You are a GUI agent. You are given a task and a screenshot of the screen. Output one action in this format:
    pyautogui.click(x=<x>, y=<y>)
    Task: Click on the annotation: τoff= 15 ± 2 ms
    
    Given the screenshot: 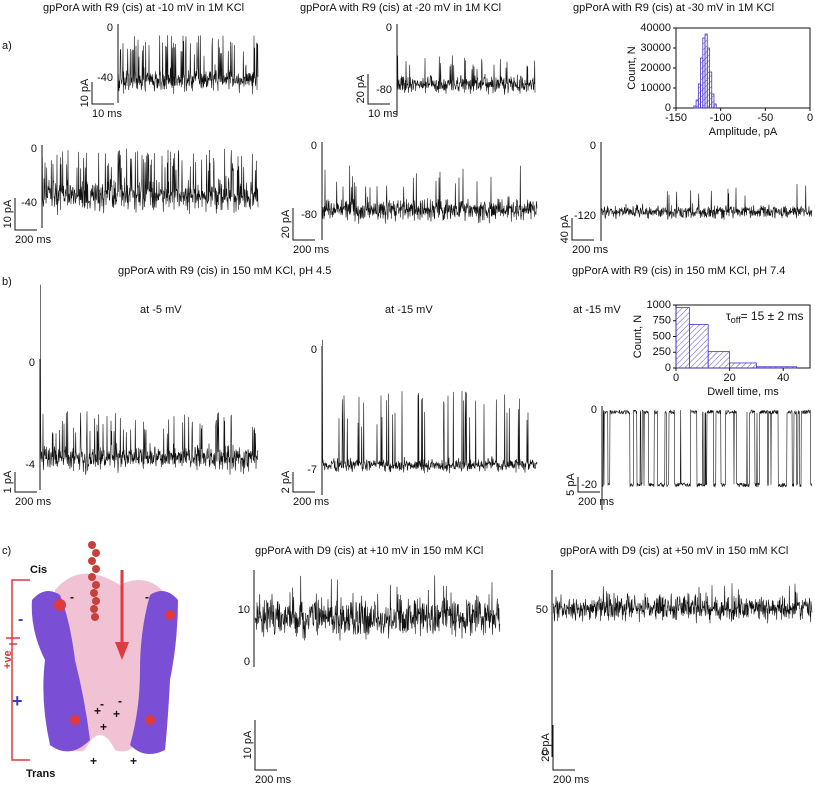 What is the action you would take?
    pyautogui.click(x=765, y=317)
    